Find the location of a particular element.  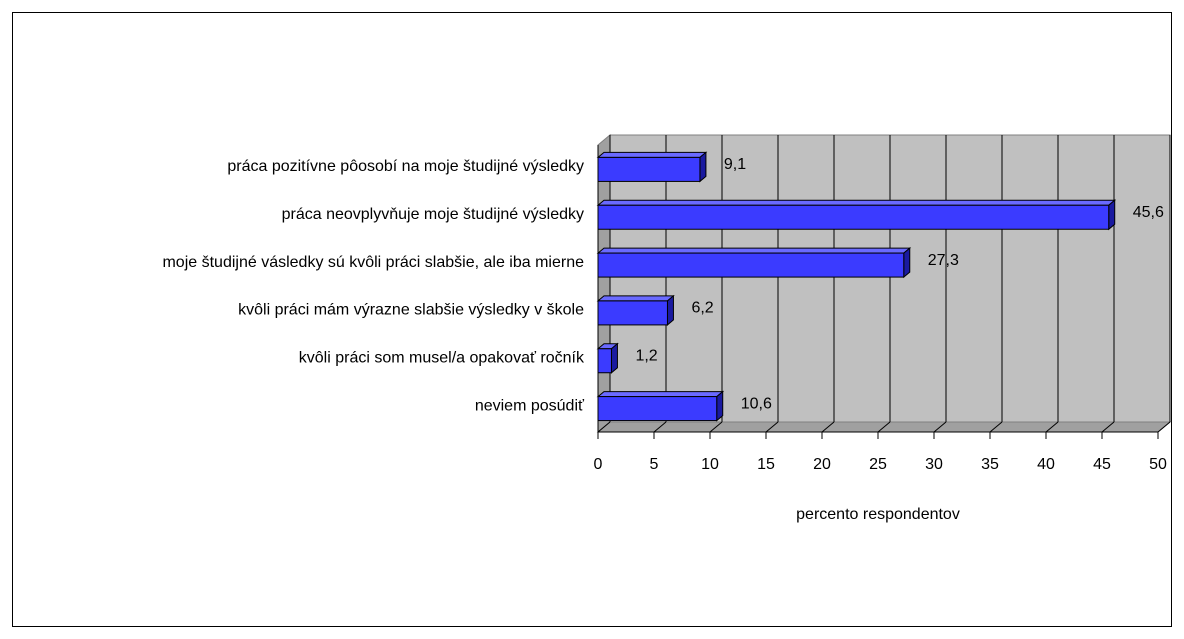

value-label: 10,6 is located at coordinates (756, 403).